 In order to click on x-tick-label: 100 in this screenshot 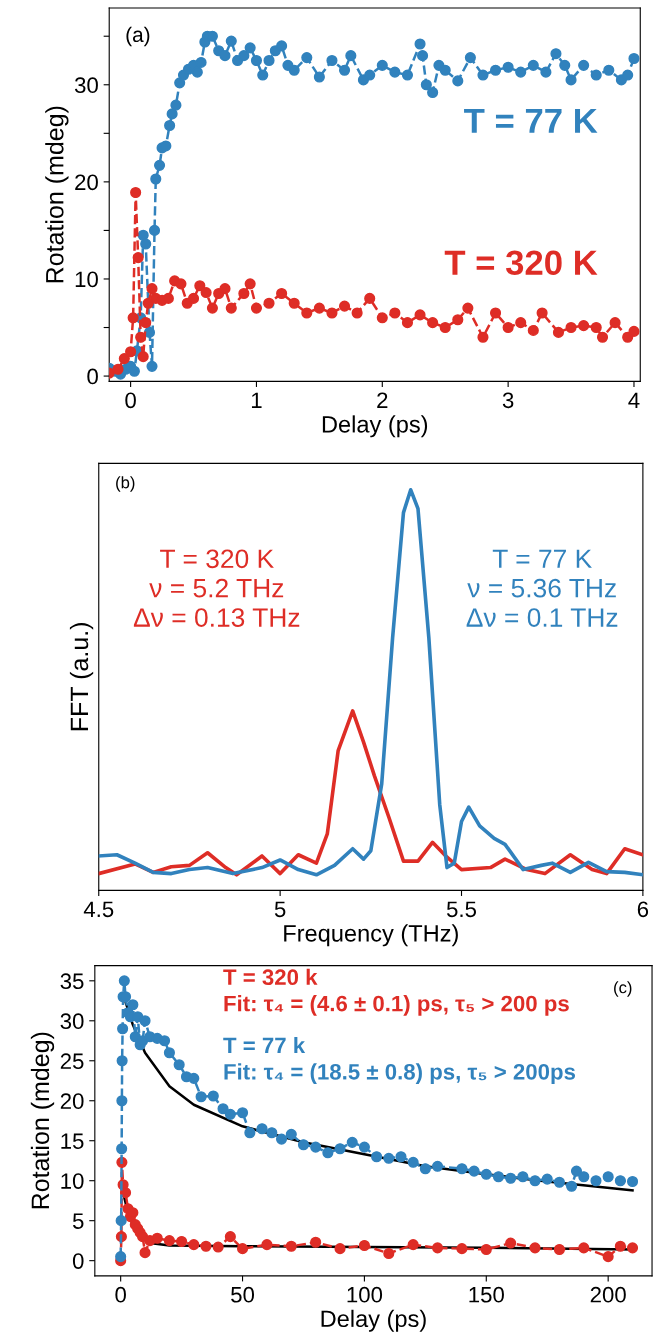, I will do `click(365, 1294)`.